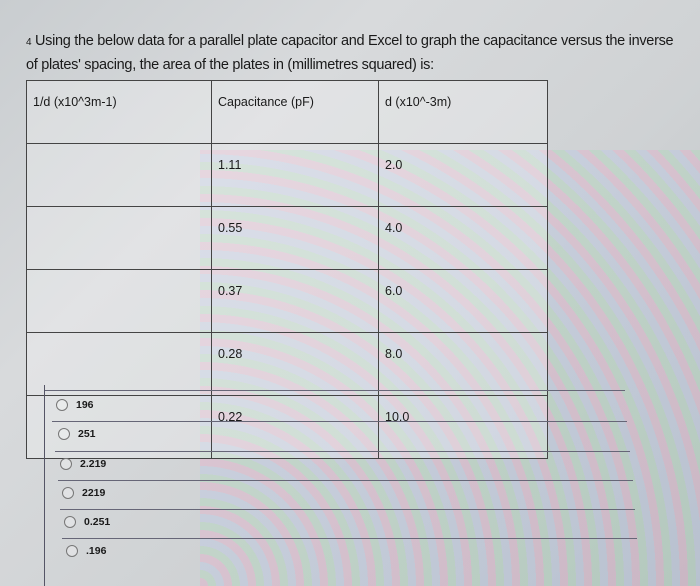  I want to click on cell: 0.37, so click(295, 301).